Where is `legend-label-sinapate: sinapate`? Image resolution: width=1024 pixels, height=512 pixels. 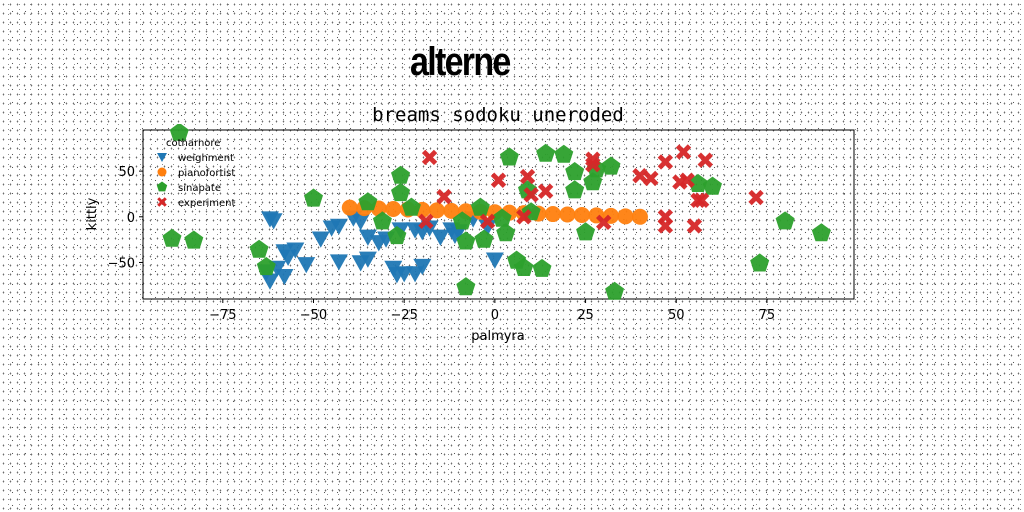
legend-label-sinapate: sinapate is located at coordinates (199, 188).